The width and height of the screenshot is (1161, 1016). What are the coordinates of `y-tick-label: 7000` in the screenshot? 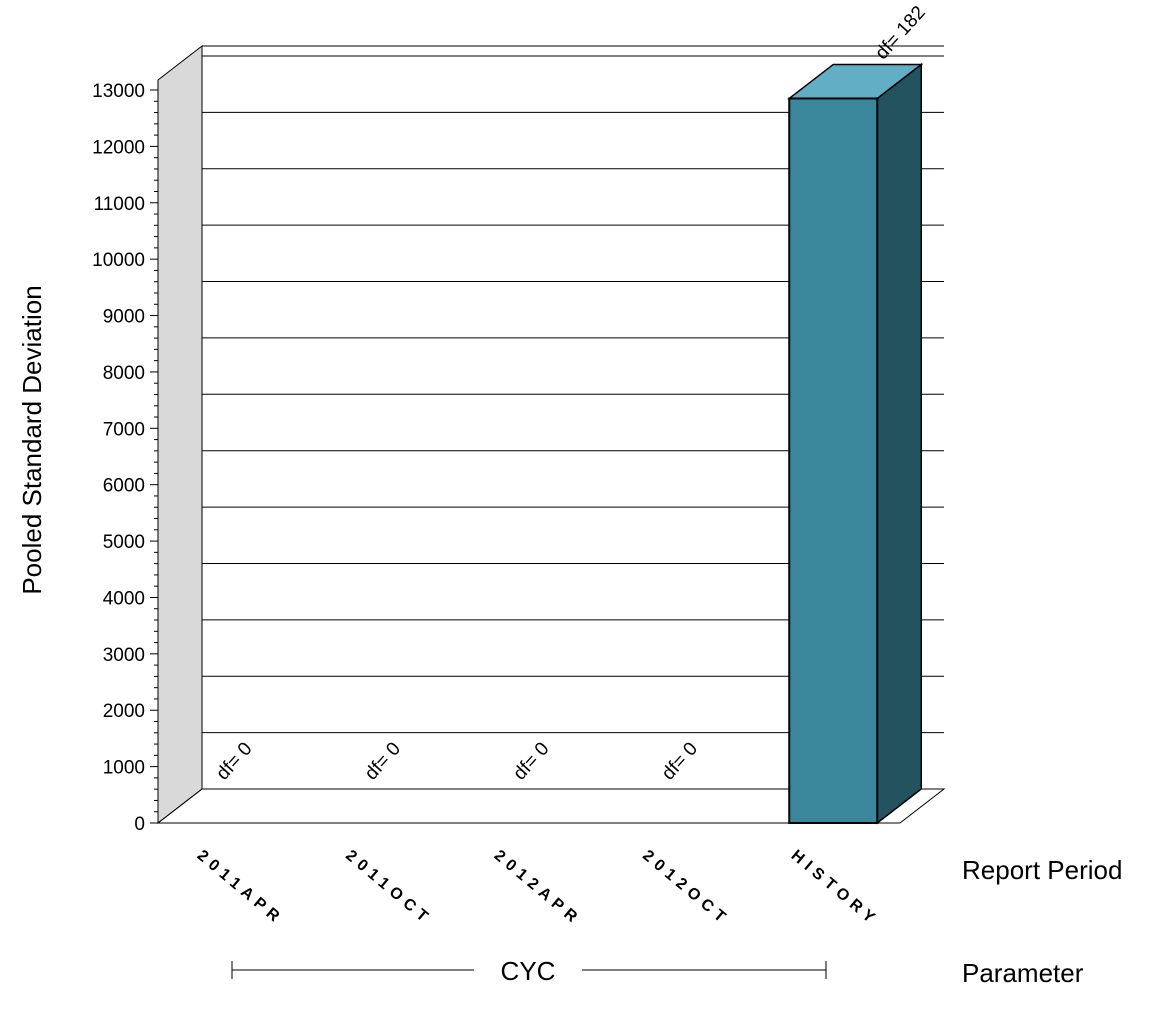 It's located at (124, 429).